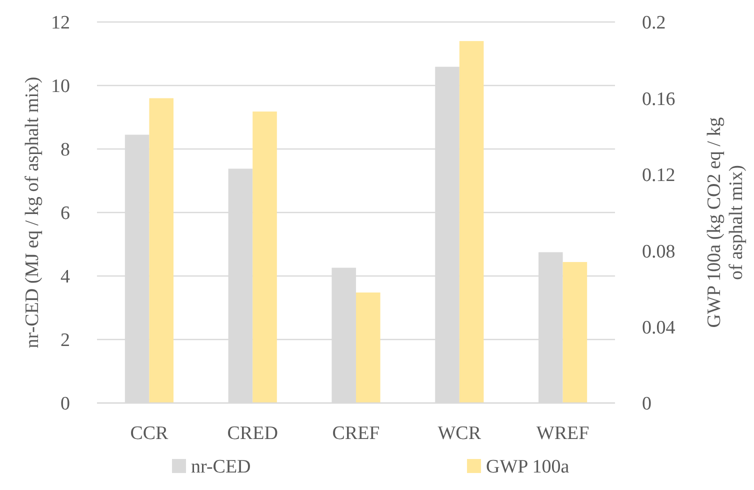 The width and height of the screenshot is (754, 490). What do you see at coordinates (659, 251) in the screenshot?
I see `y2-tick-label: 0.08` at bounding box center [659, 251].